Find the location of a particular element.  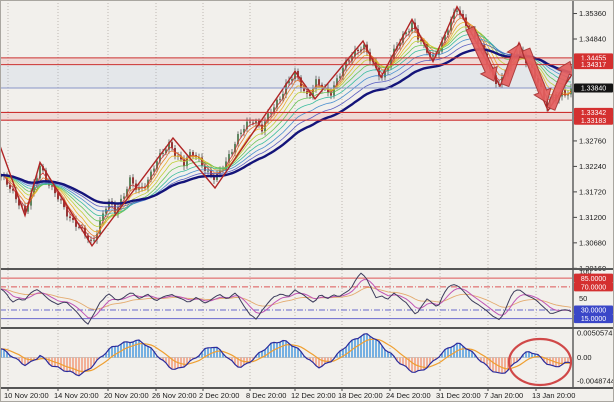

oscillator-panel is located at coordinates (286, 298).